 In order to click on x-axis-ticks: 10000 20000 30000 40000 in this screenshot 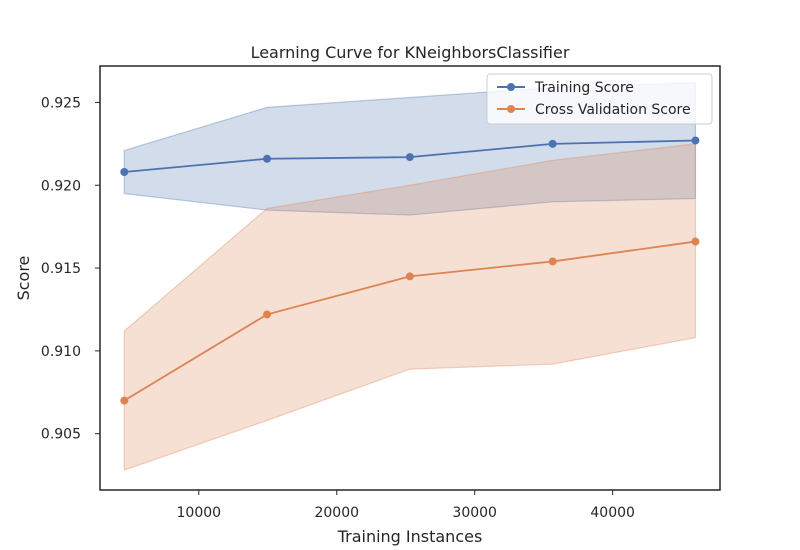, I will do `click(406, 505)`.